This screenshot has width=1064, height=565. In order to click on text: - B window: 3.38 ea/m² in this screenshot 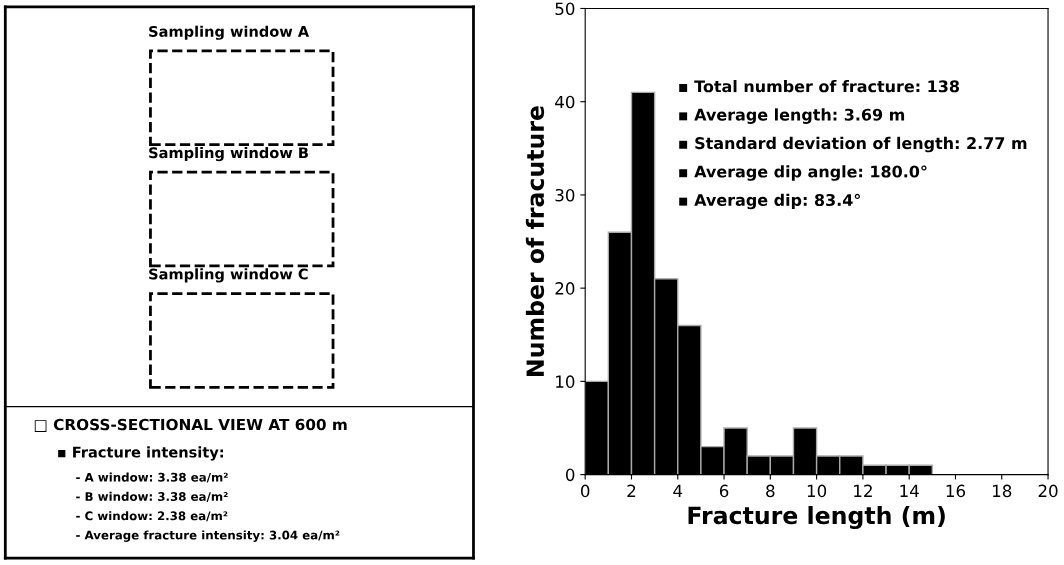, I will do `click(152, 496)`.